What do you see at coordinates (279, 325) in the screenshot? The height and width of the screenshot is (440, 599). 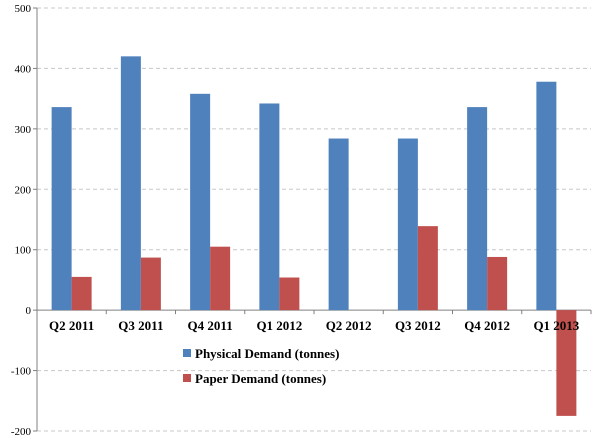 I see `x-category-label: Q1 2012` at bounding box center [279, 325].